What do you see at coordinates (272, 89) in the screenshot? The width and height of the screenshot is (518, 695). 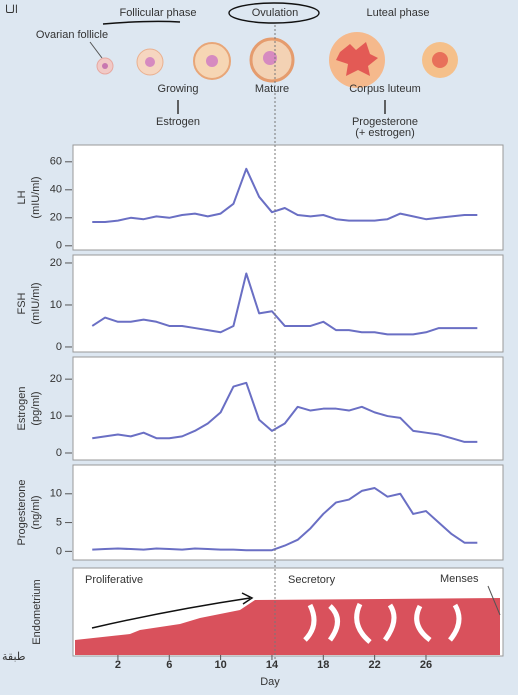 I see `stage-label: Mature` at bounding box center [272, 89].